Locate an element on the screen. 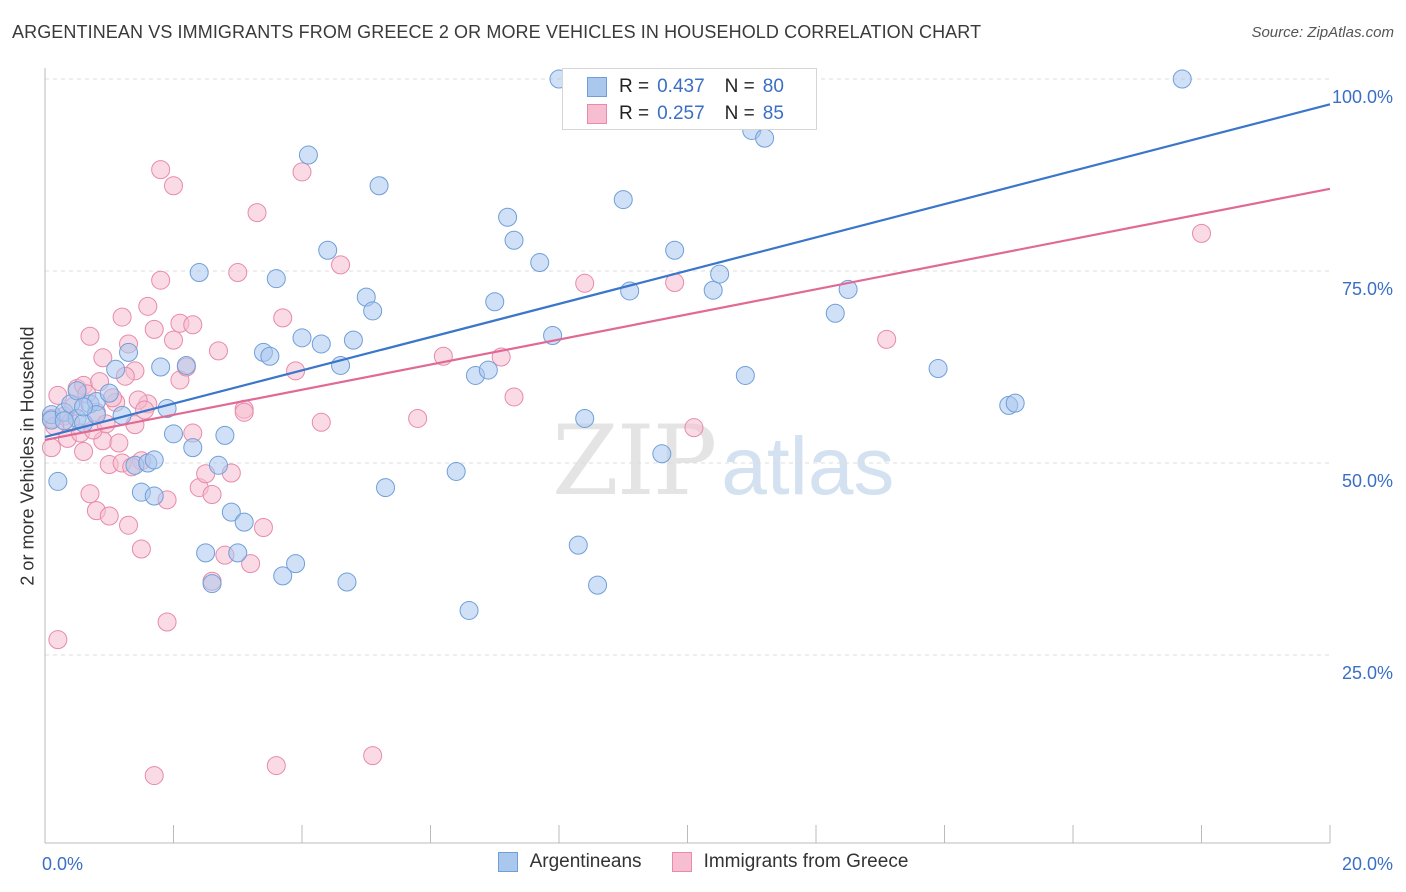 This screenshot has width=1406, height=892. bottom-legend: Argentineans Immigrants from Greece is located at coordinates (703, 862).